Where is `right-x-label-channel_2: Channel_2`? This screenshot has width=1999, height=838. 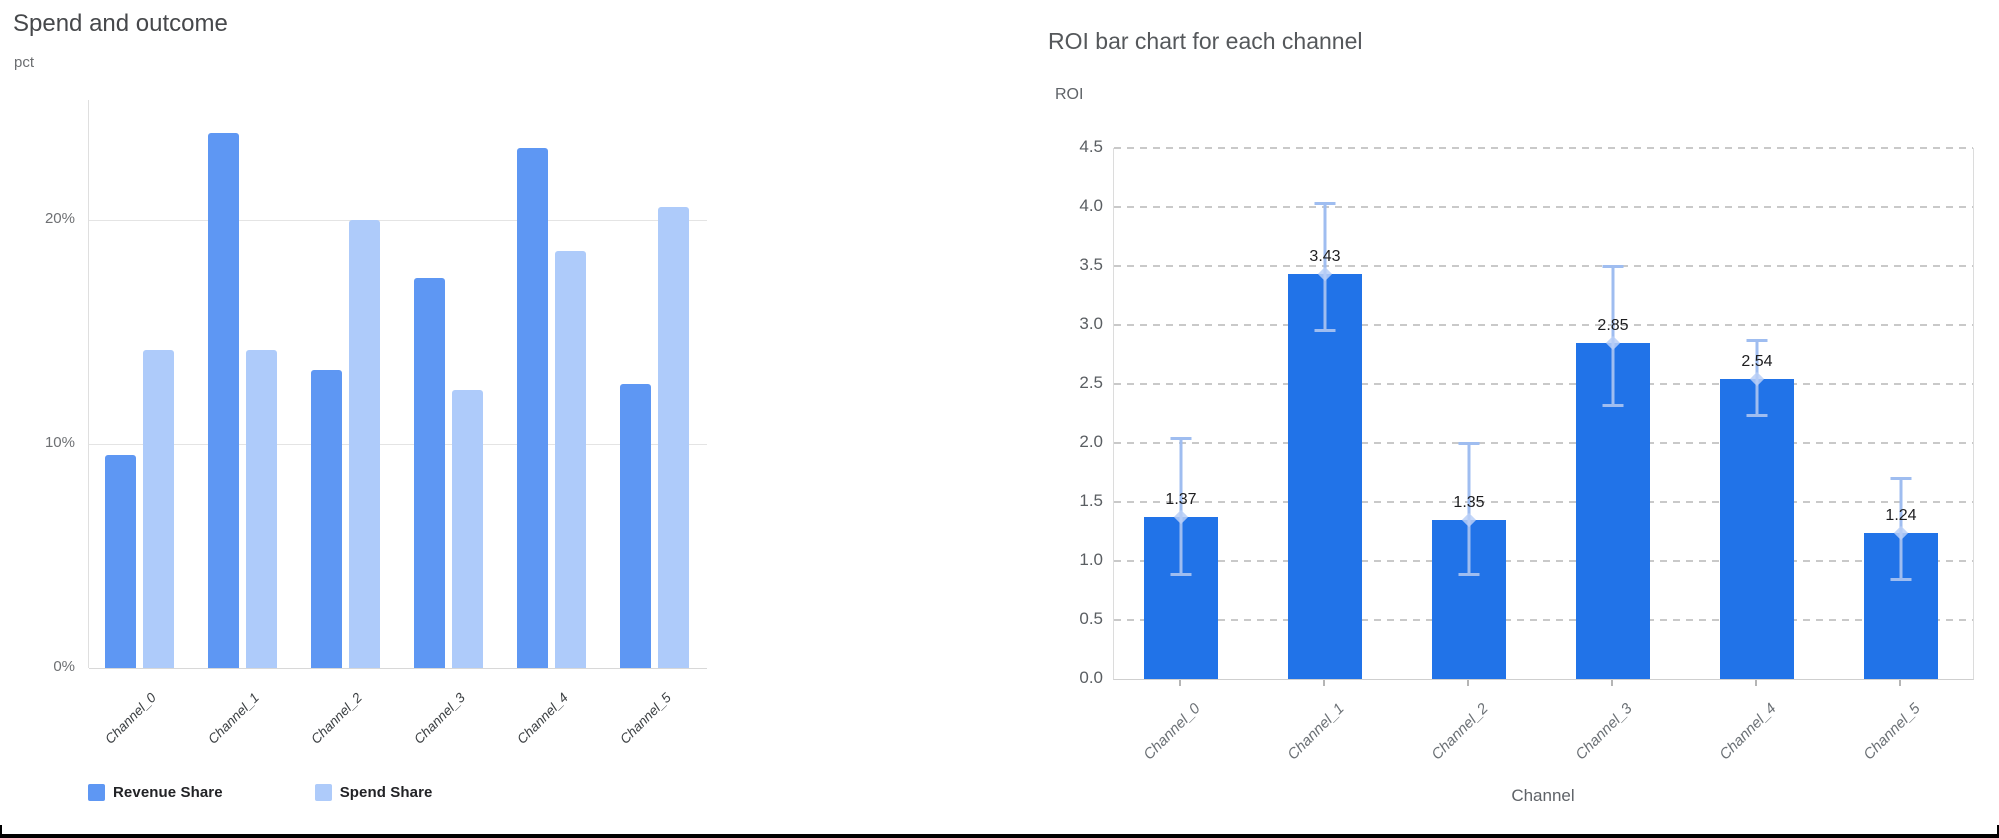
right-x-label-channel_2: Channel_2 is located at coordinates (1460, 732).